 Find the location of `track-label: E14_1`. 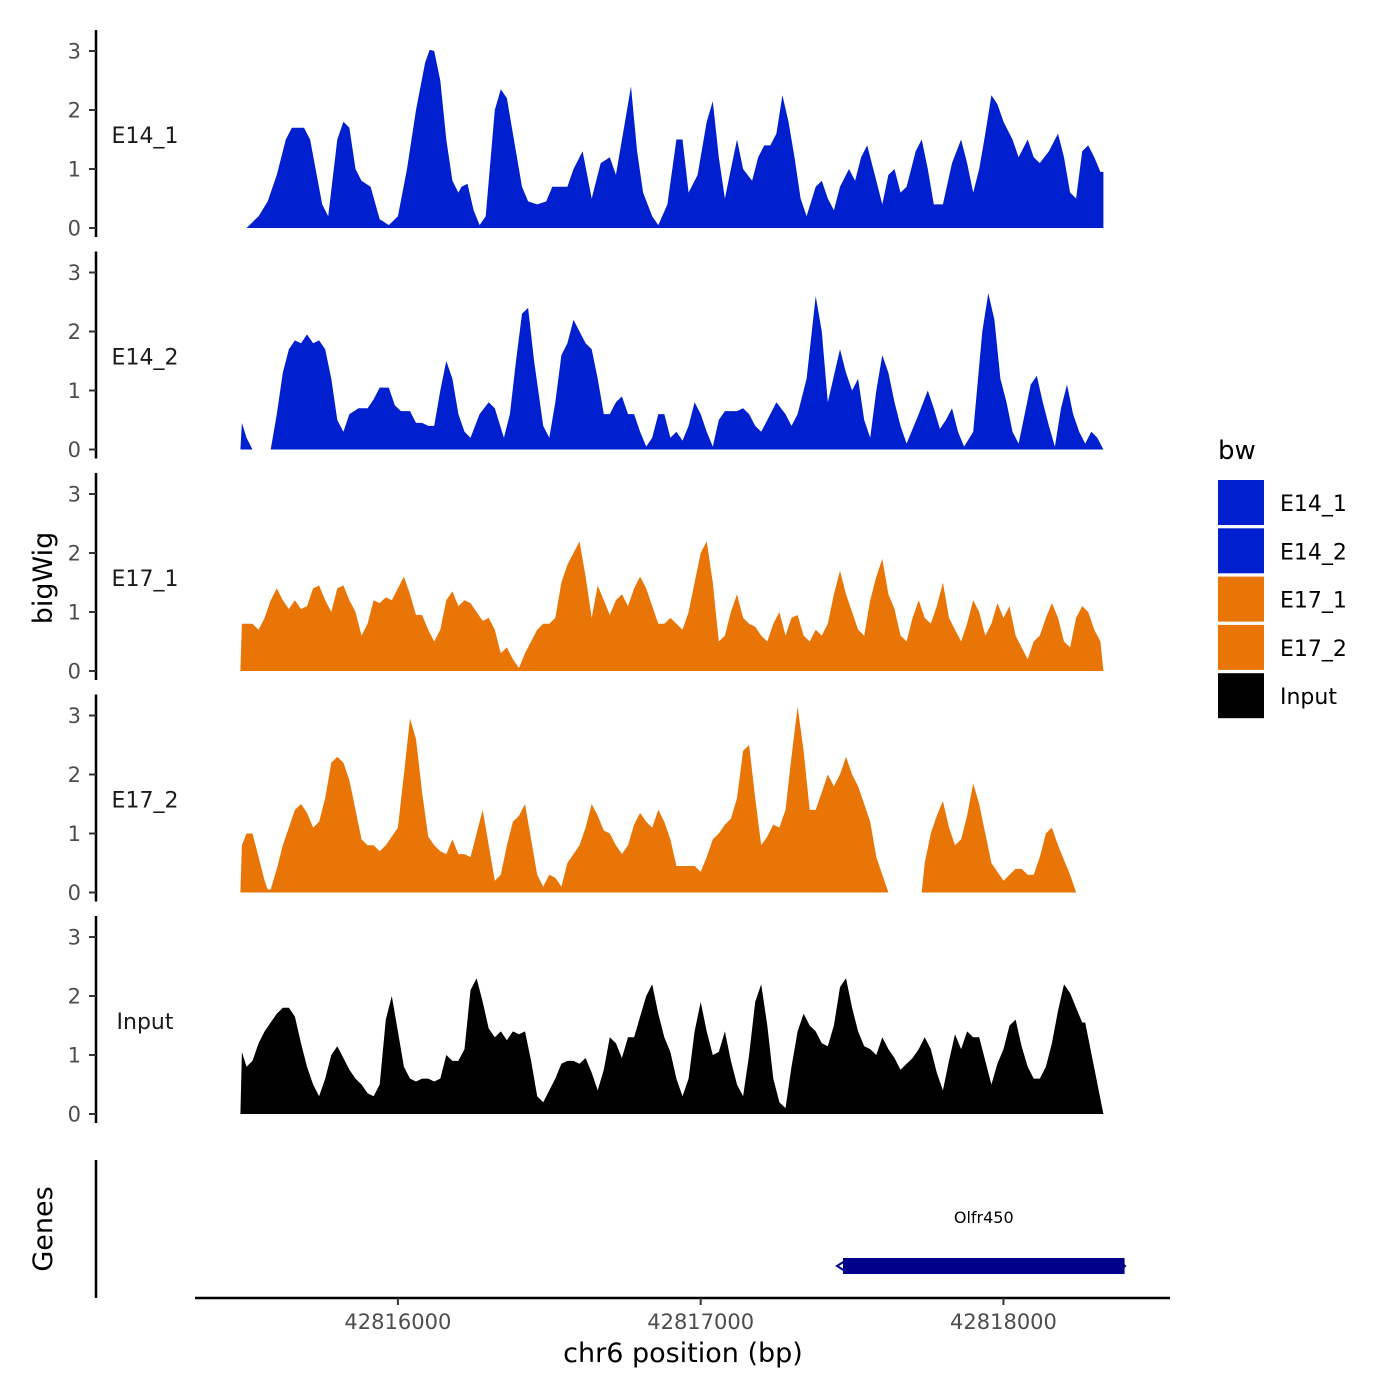

track-label: E14_1 is located at coordinates (145, 136).